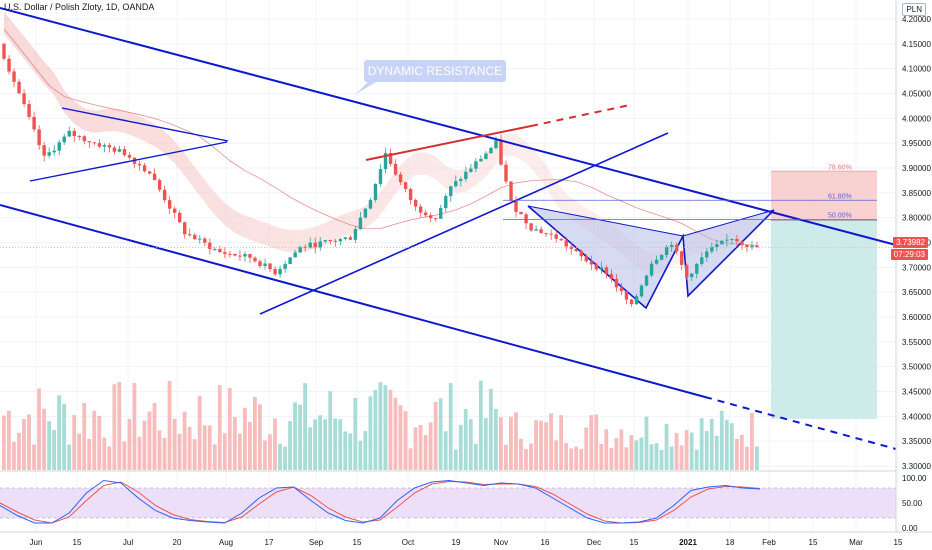  I want to click on pattern-left-triangle, so click(605, 257).